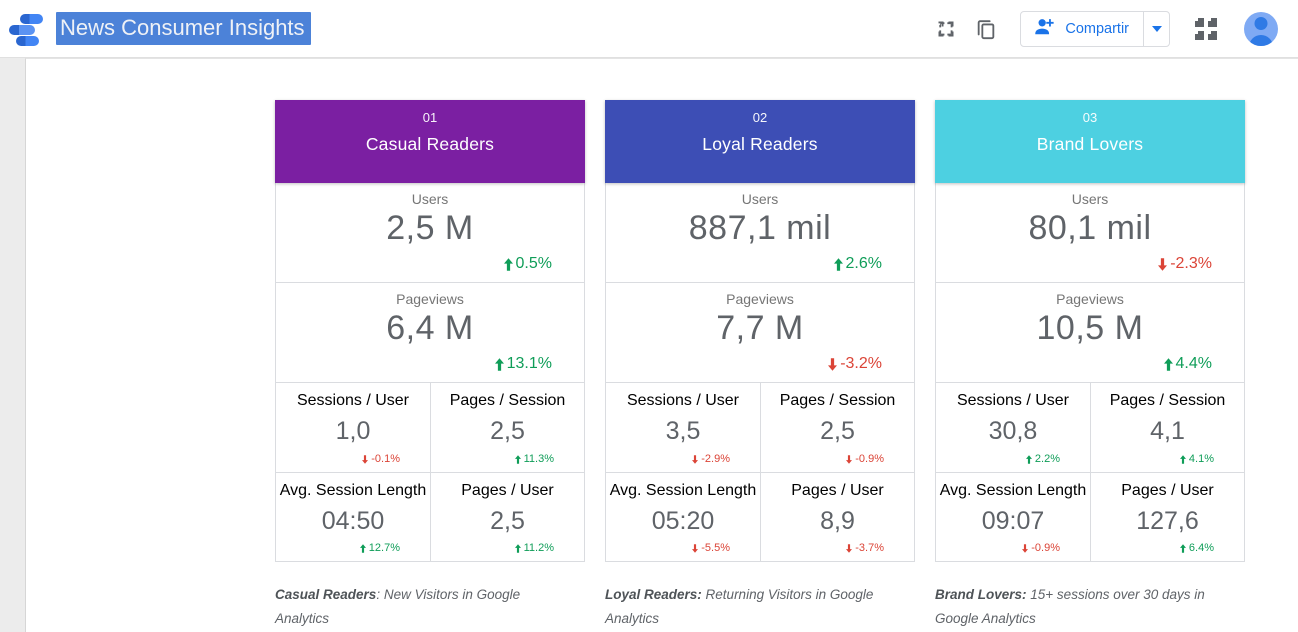  I want to click on share-button-group: Compartir, so click(1095, 28).